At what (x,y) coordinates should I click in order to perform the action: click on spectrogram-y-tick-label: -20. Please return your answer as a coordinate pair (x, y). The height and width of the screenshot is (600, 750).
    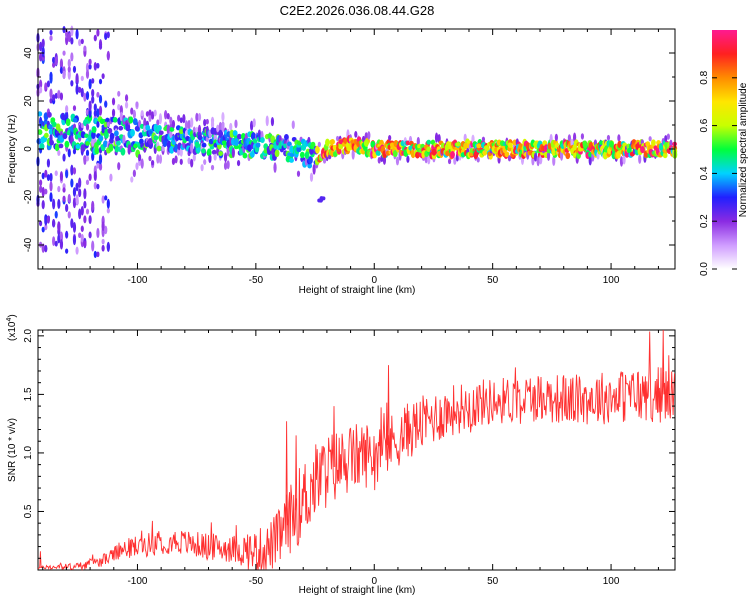
    Looking at the image, I should click on (28, 196).